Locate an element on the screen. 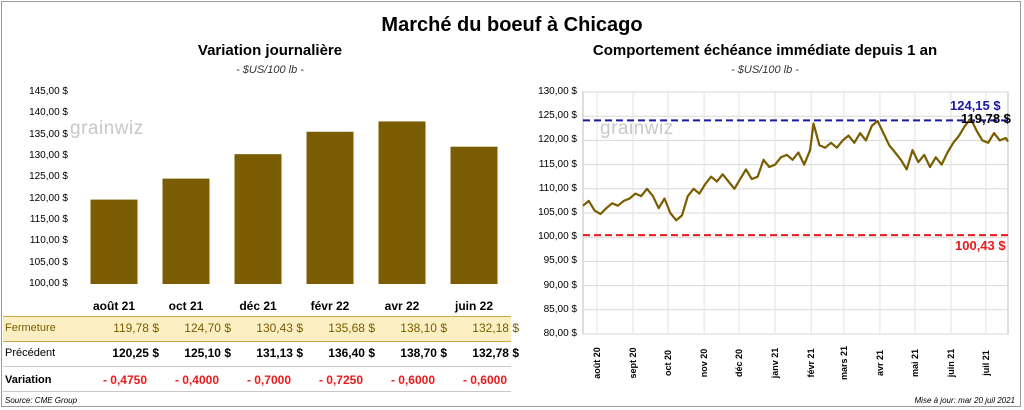  line-x-tick-label: juin 21 is located at coordinates (950, 363).